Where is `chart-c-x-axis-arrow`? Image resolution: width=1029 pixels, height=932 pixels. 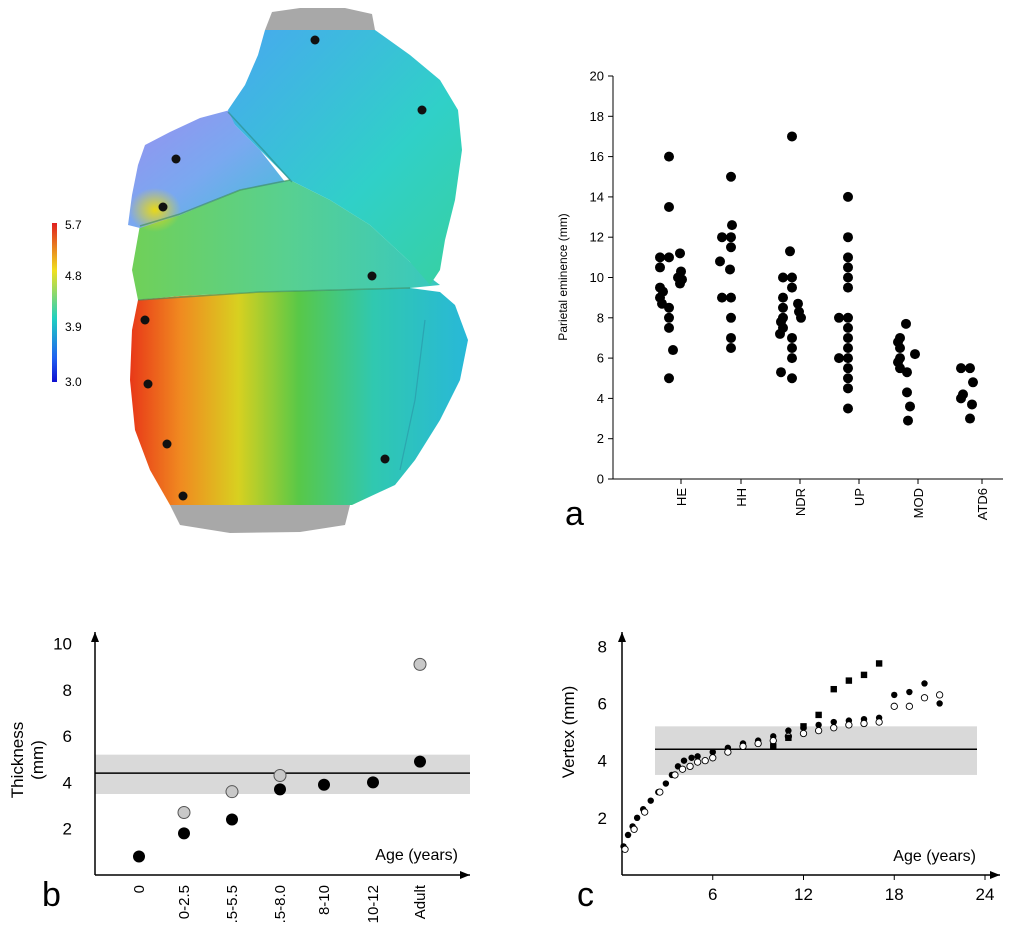
chart-c-x-axis-arrow is located at coordinates (995, 875).